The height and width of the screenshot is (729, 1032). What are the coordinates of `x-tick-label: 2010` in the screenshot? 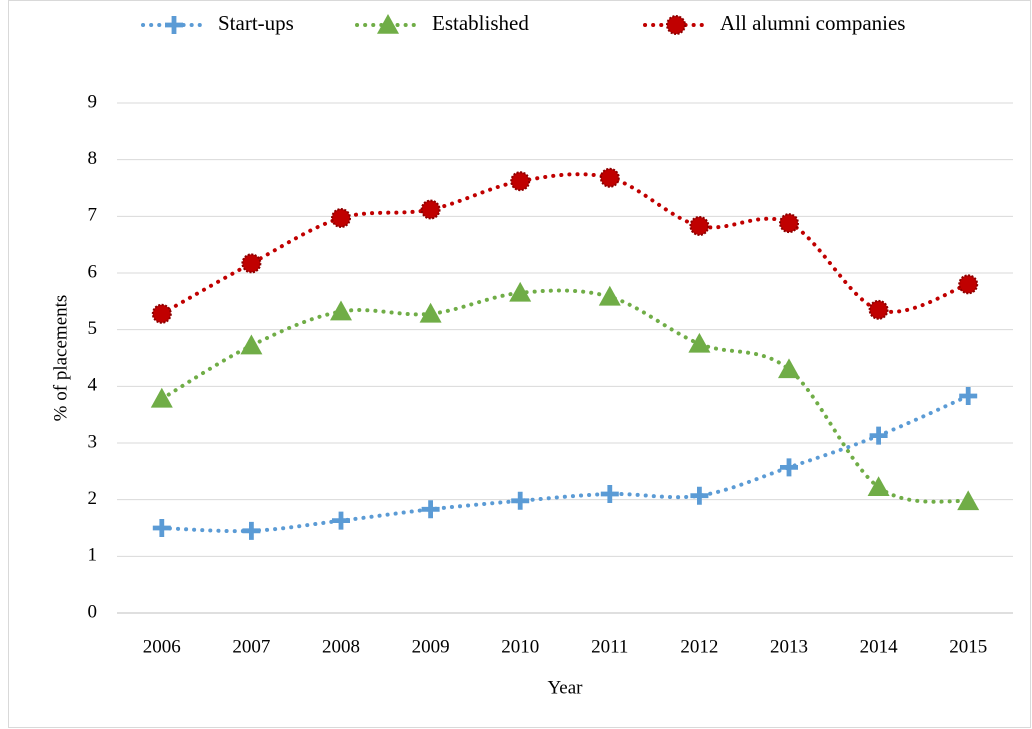 It's located at (520, 646).